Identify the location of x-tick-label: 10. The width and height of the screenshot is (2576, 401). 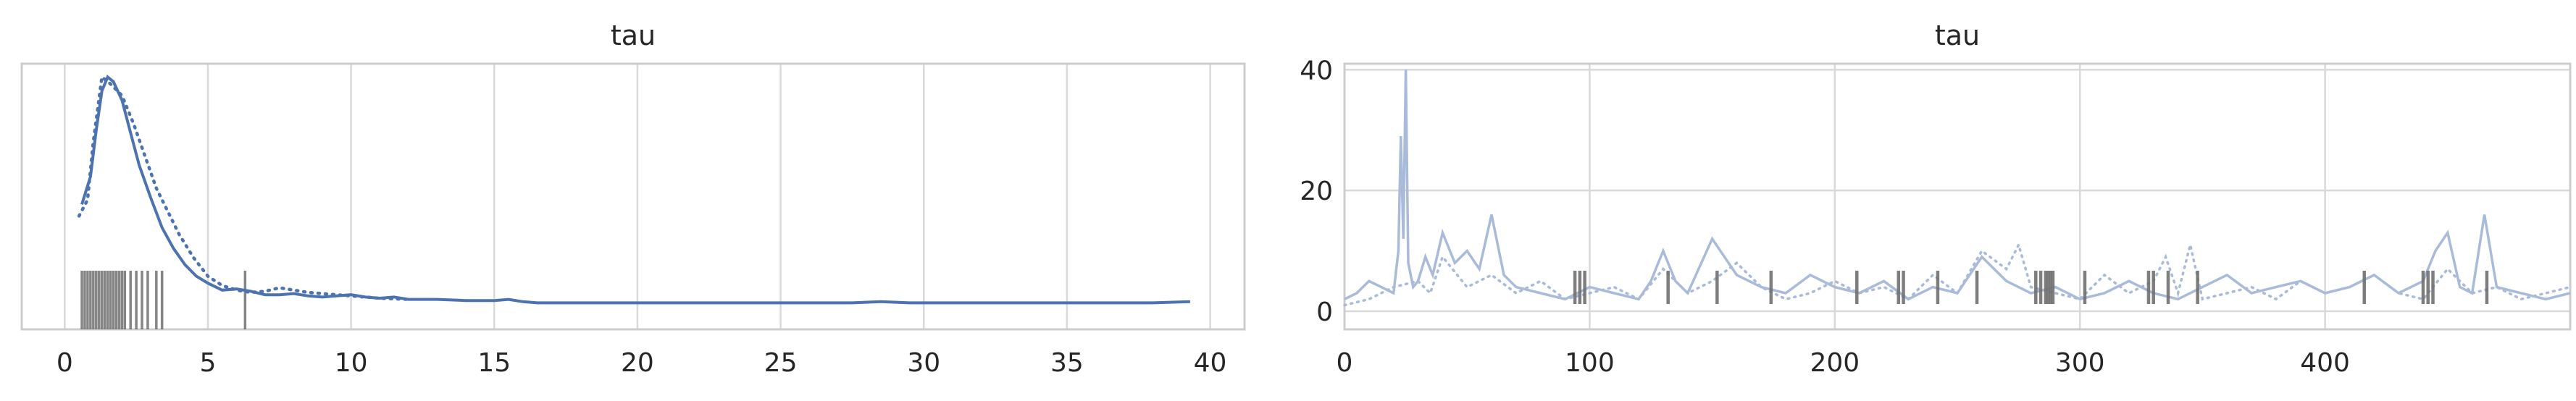
(351, 363).